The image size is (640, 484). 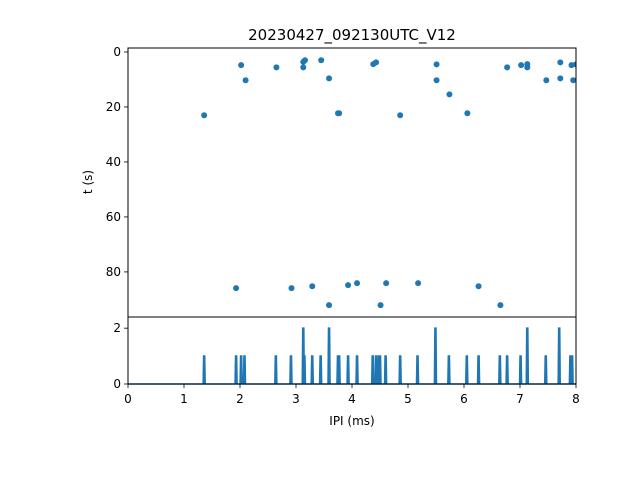 I want to click on histogram-axes: 0 2 0 1 2 3 4 5 6 7 8, so click(x=346, y=361).